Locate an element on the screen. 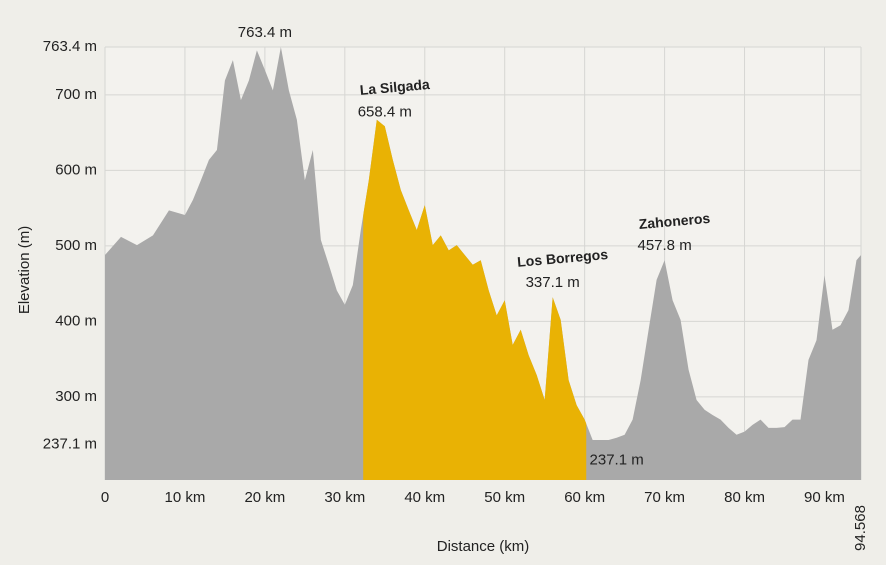 The image size is (886, 565). y-tick-label: 500 m is located at coordinates (76, 245).